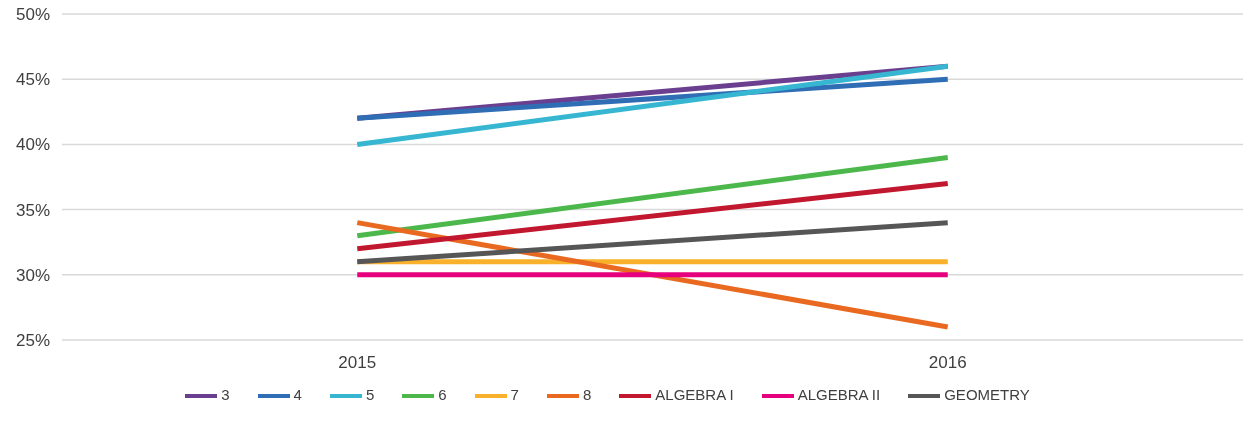 Image resolution: width=1243 pixels, height=422 pixels. Describe the element at coordinates (987, 394) in the screenshot. I see `legend-label: GEOMETRY` at that location.